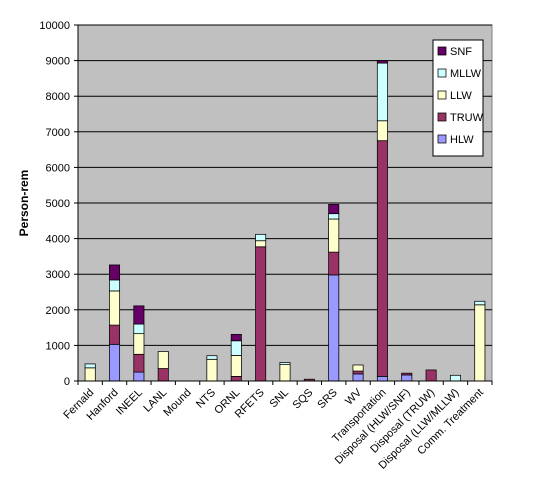 The height and width of the screenshot is (495, 559). Describe the element at coordinates (461, 96) in the screenshot. I see `legend-label-llw: LLW` at that location.